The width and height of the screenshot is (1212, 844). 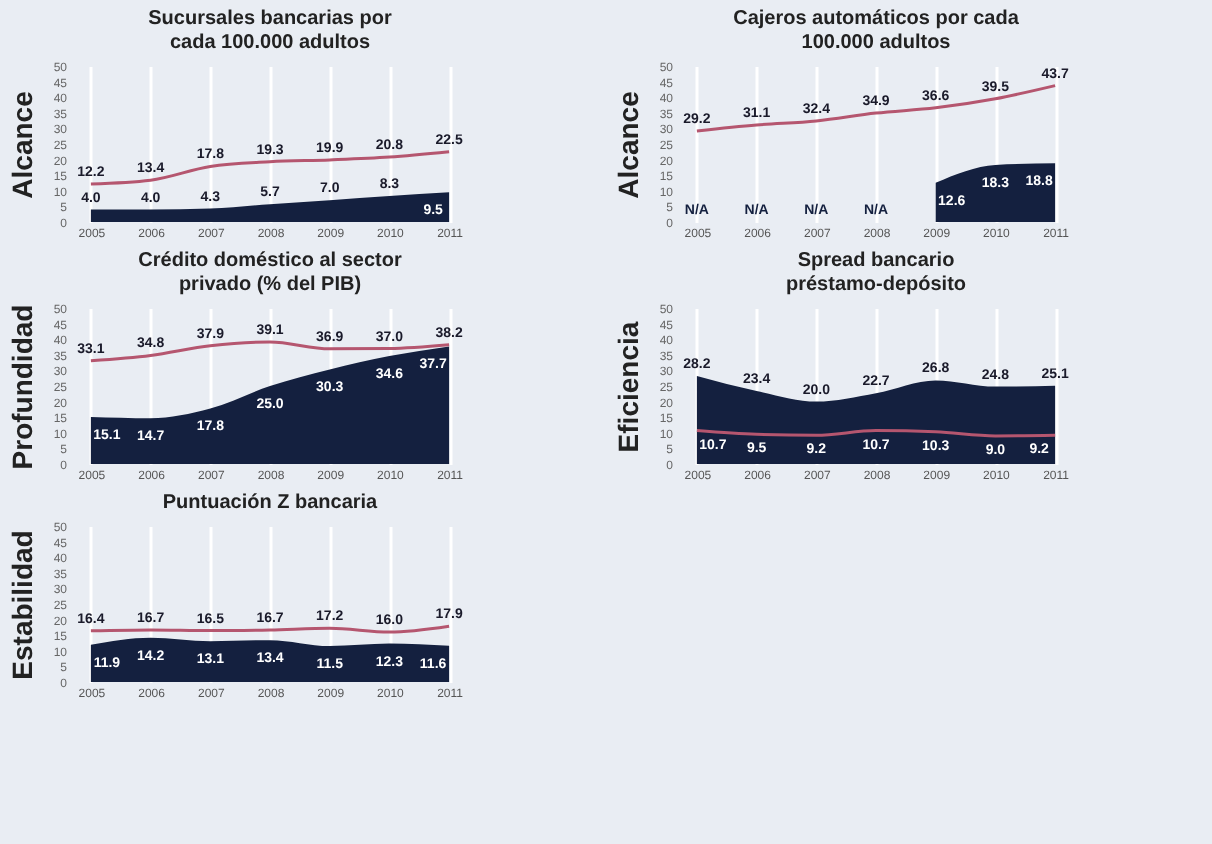 What do you see at coordinates (876, 31) in the screenshot?
I see `chart-title: Cajeros automáticos por cada 100.000 adultos` at bounding box center [876, 31].